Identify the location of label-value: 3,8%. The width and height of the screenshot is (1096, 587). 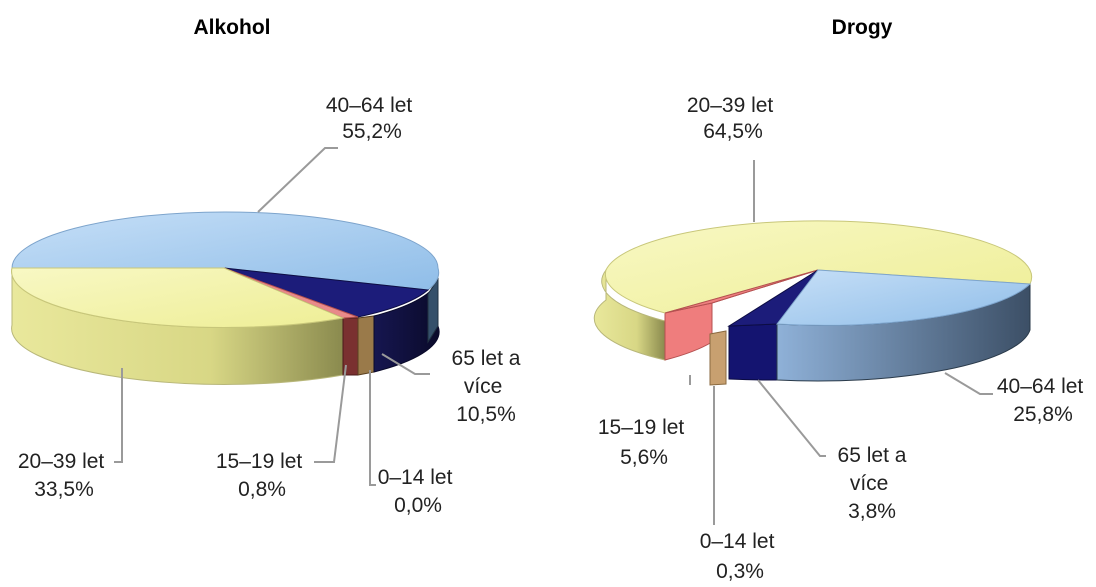
(872, 511).